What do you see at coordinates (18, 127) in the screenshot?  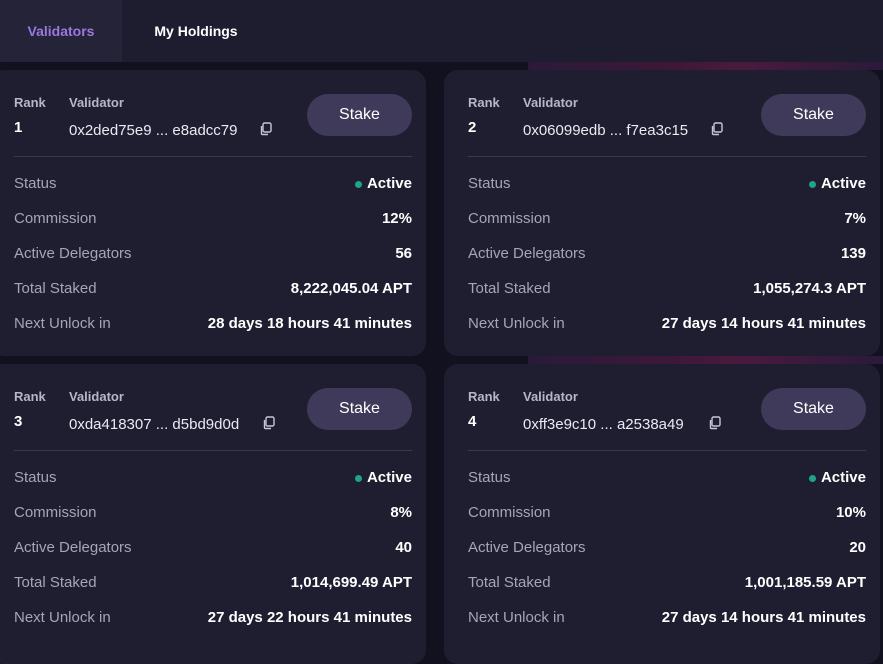 I see `rank-value: 1` at bounding box center [18, 127].